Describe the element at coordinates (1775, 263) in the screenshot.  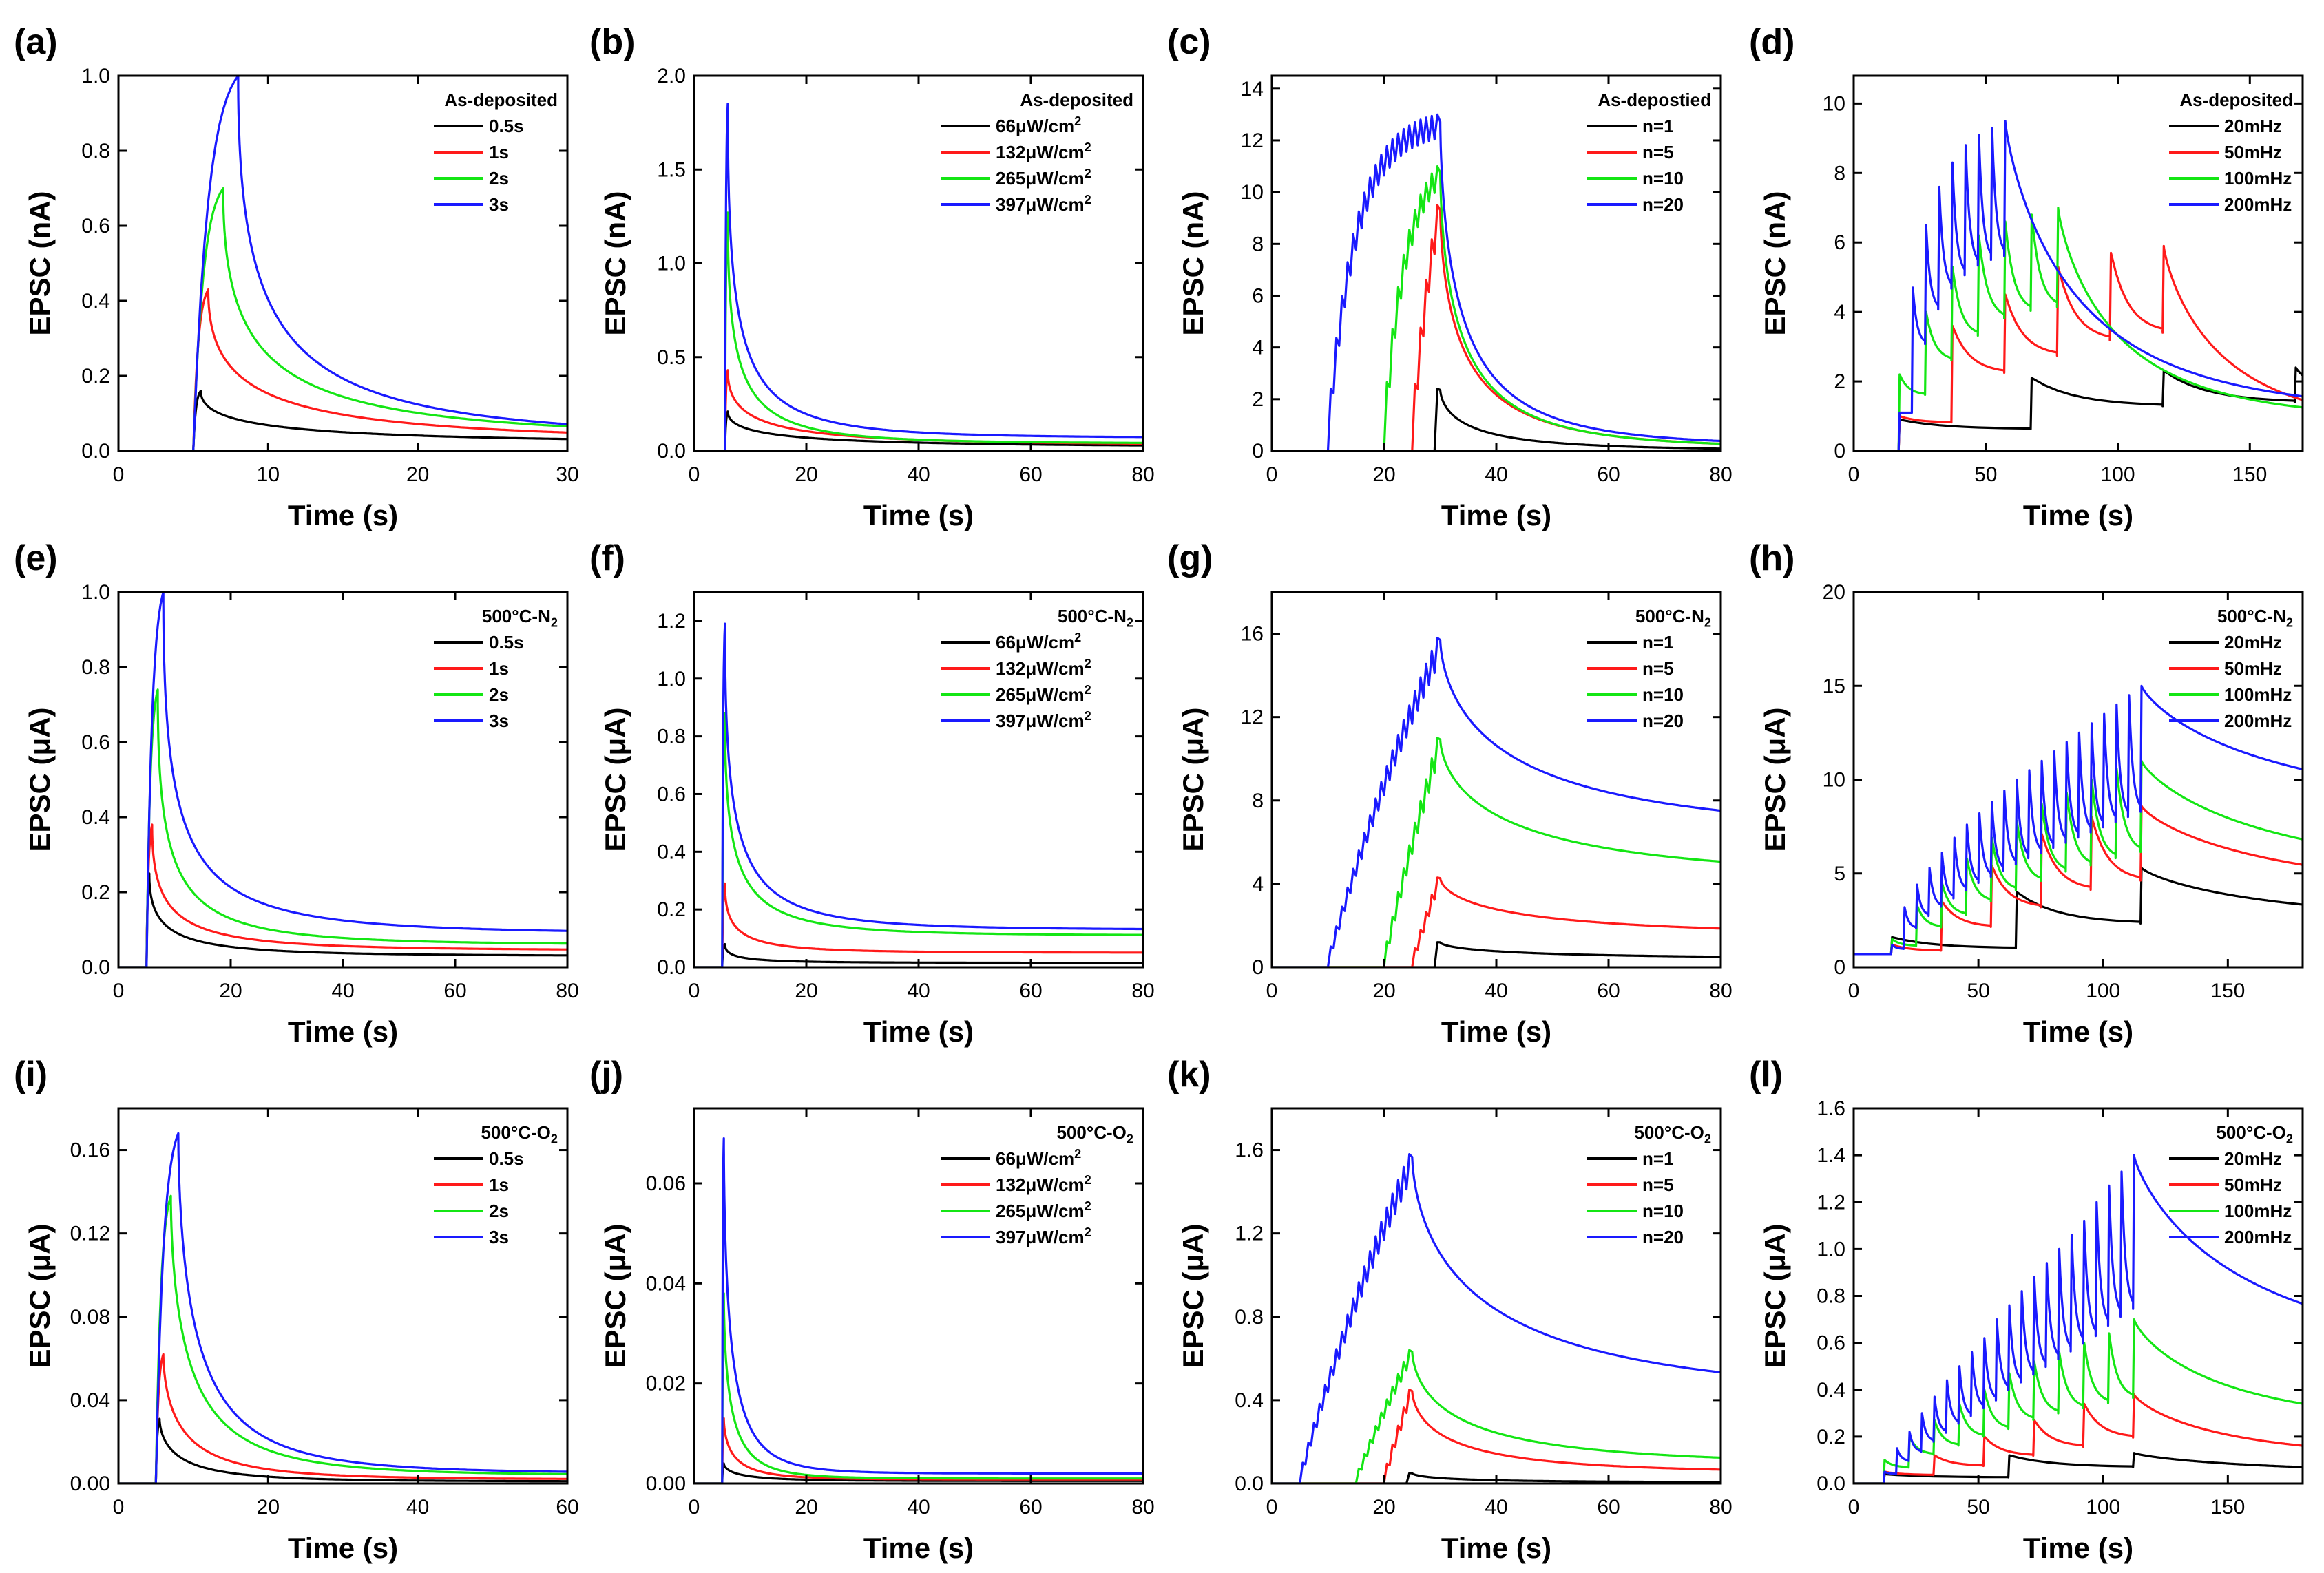
I see `y-axis-title: EPSC (nA)` at that location.